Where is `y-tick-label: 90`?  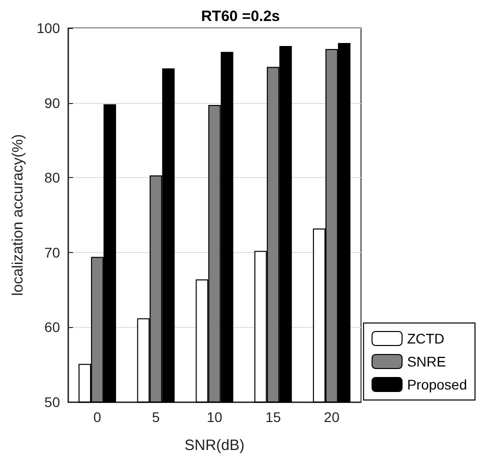 y-tick-label: 90 is located at coordinates (52, 102).